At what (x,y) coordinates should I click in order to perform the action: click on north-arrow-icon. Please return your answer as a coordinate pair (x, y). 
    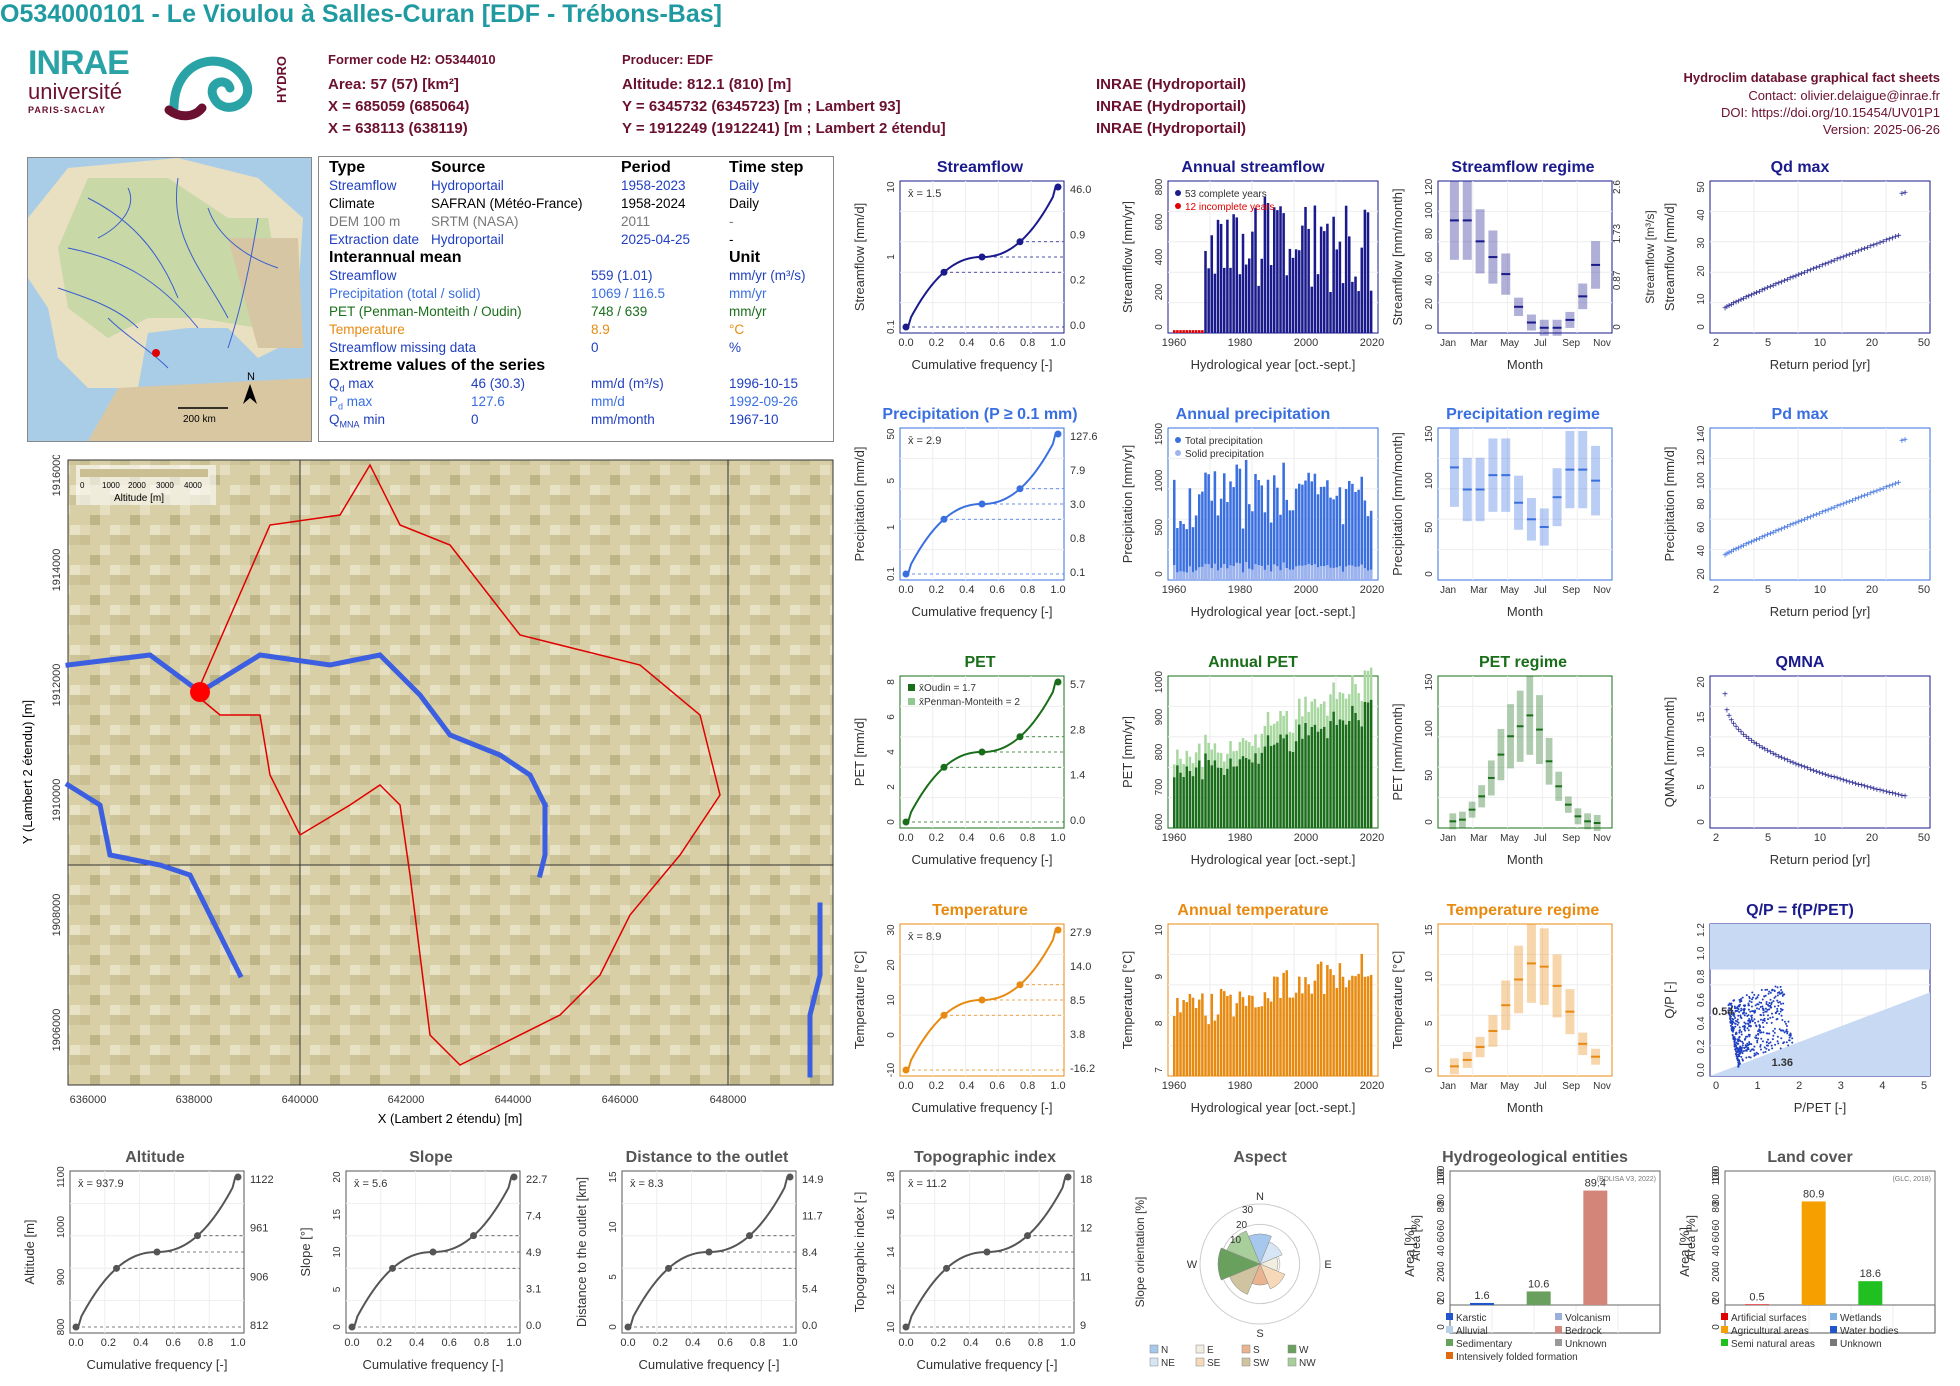
    Looking at the image, I should click on (250, 394).